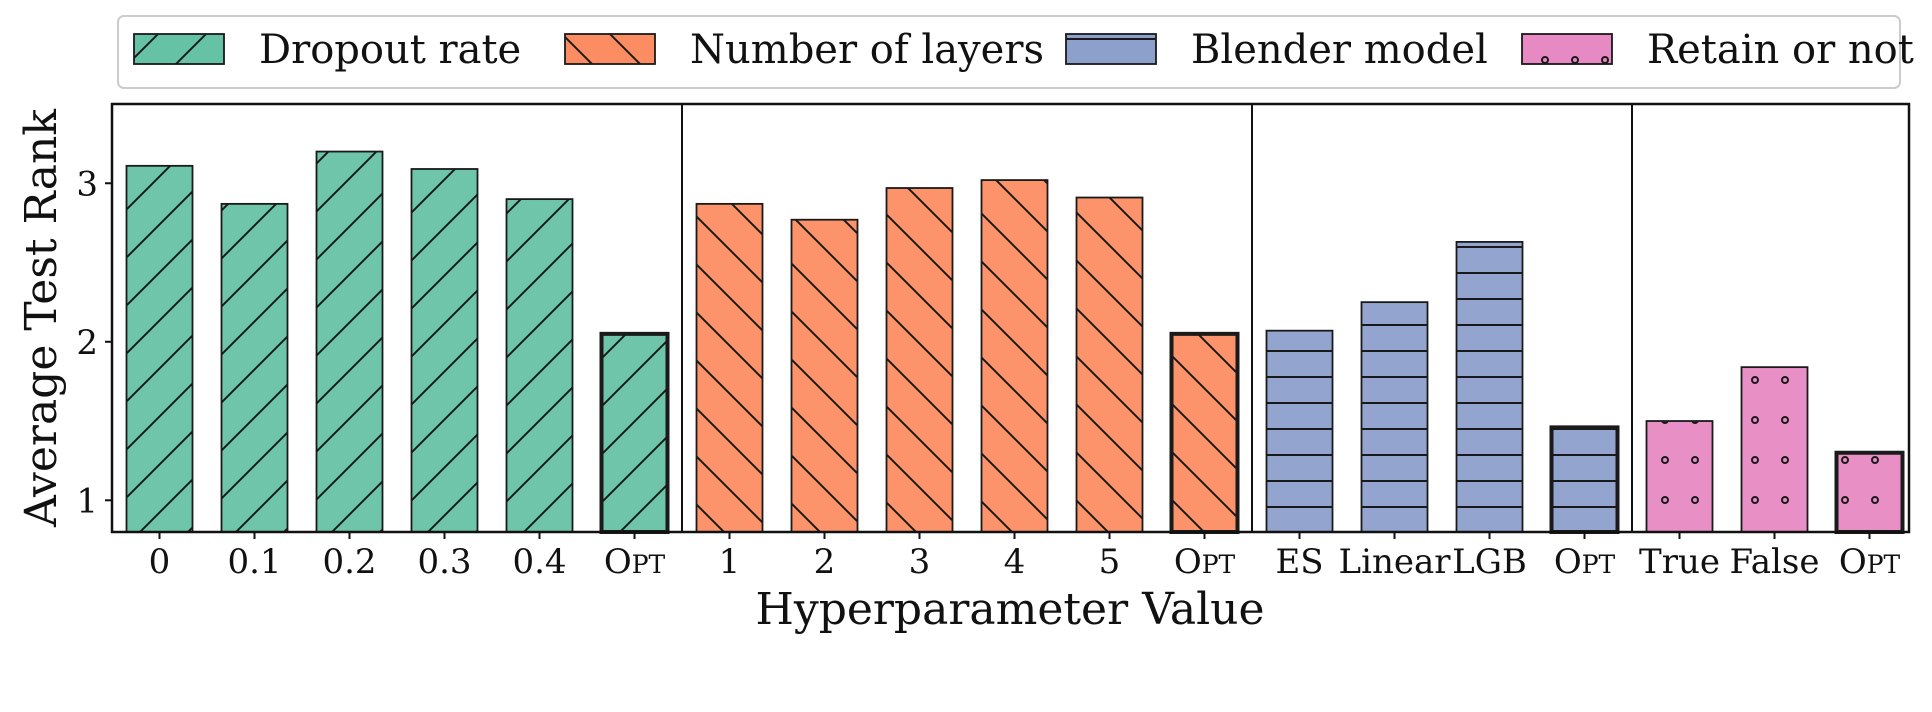 Image resolution: width=1932 pixels, height=712 pixels. What do you see at coordinates (1679, 562) in the screenshot?
I see `x-tick-label-true: True` at bounding box center [1679, 562].